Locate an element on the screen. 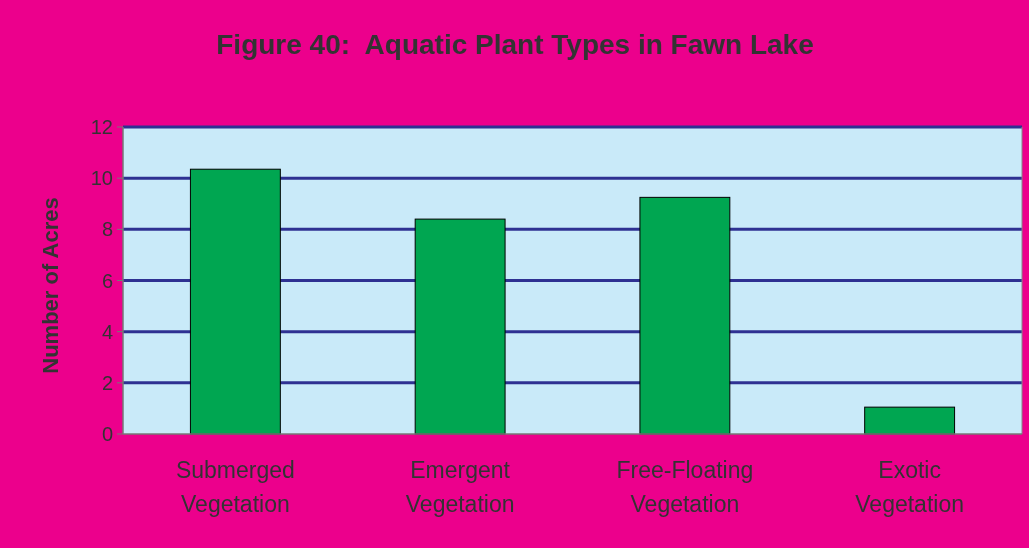 Image resolution: width=1029 pixels, height=548 pixels. x-tick-label: Free-Floating Vegetation is located at coordinates (685, 487).